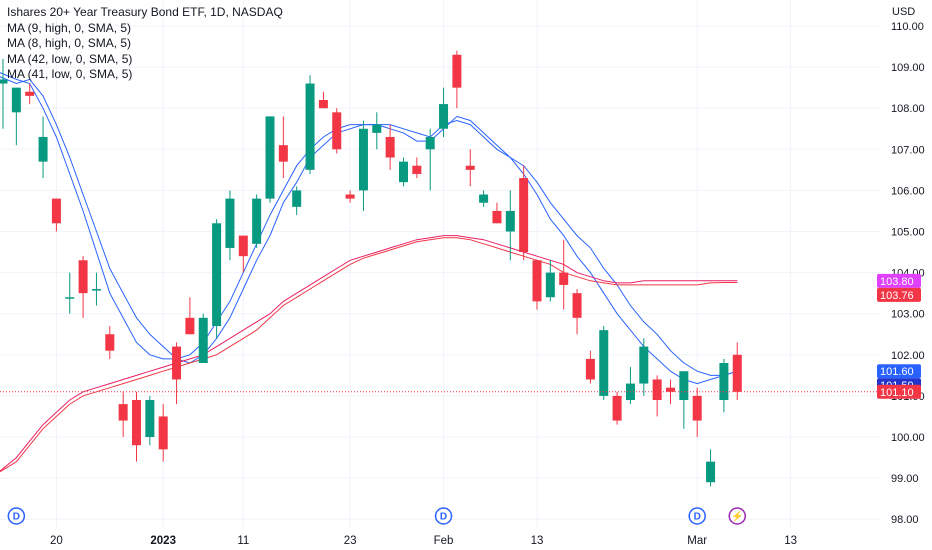 The height and width of the screenshot is (550, 932). I want to click on y-tick-label: 99.00, so click(905, 479).